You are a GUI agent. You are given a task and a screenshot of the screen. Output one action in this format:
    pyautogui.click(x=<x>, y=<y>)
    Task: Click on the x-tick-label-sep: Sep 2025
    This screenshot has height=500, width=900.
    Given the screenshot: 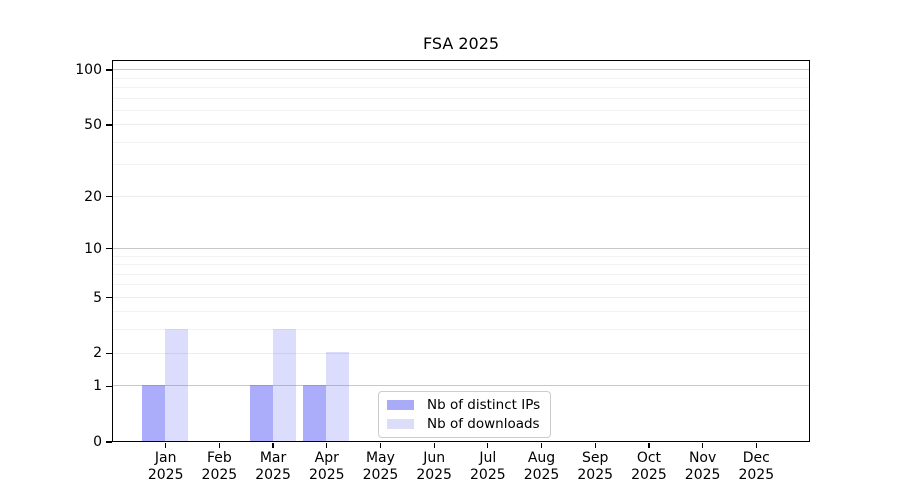 What is the action you would take?
    pyautogui.click(x=595, y=466)
    